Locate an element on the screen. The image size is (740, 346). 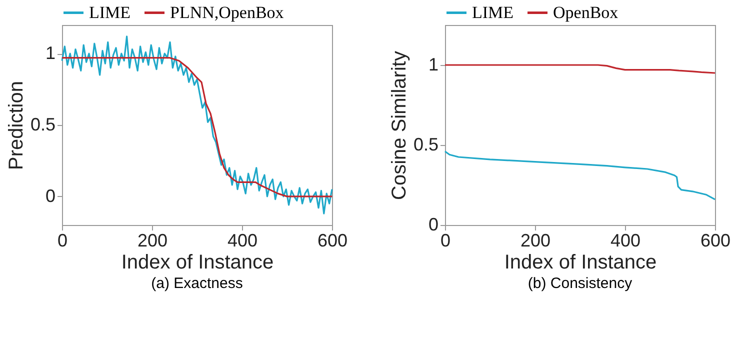
y-axis-title: Prediction is located at coordinates (16, 125).